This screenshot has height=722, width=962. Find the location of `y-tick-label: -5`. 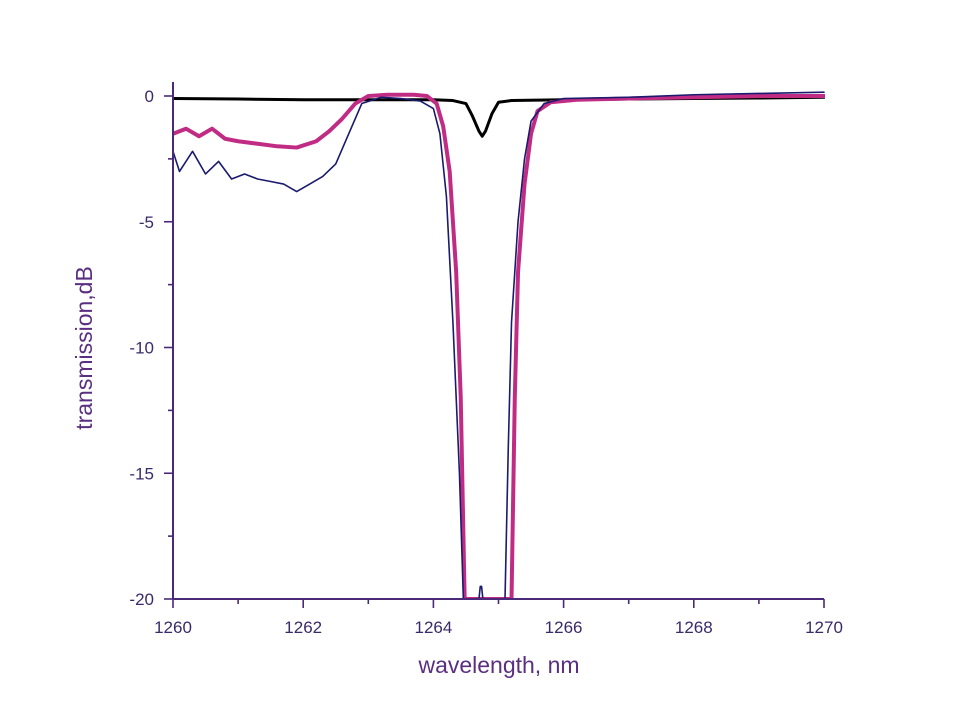

y-tick-label: -5 is located at coordinates (146, 222).